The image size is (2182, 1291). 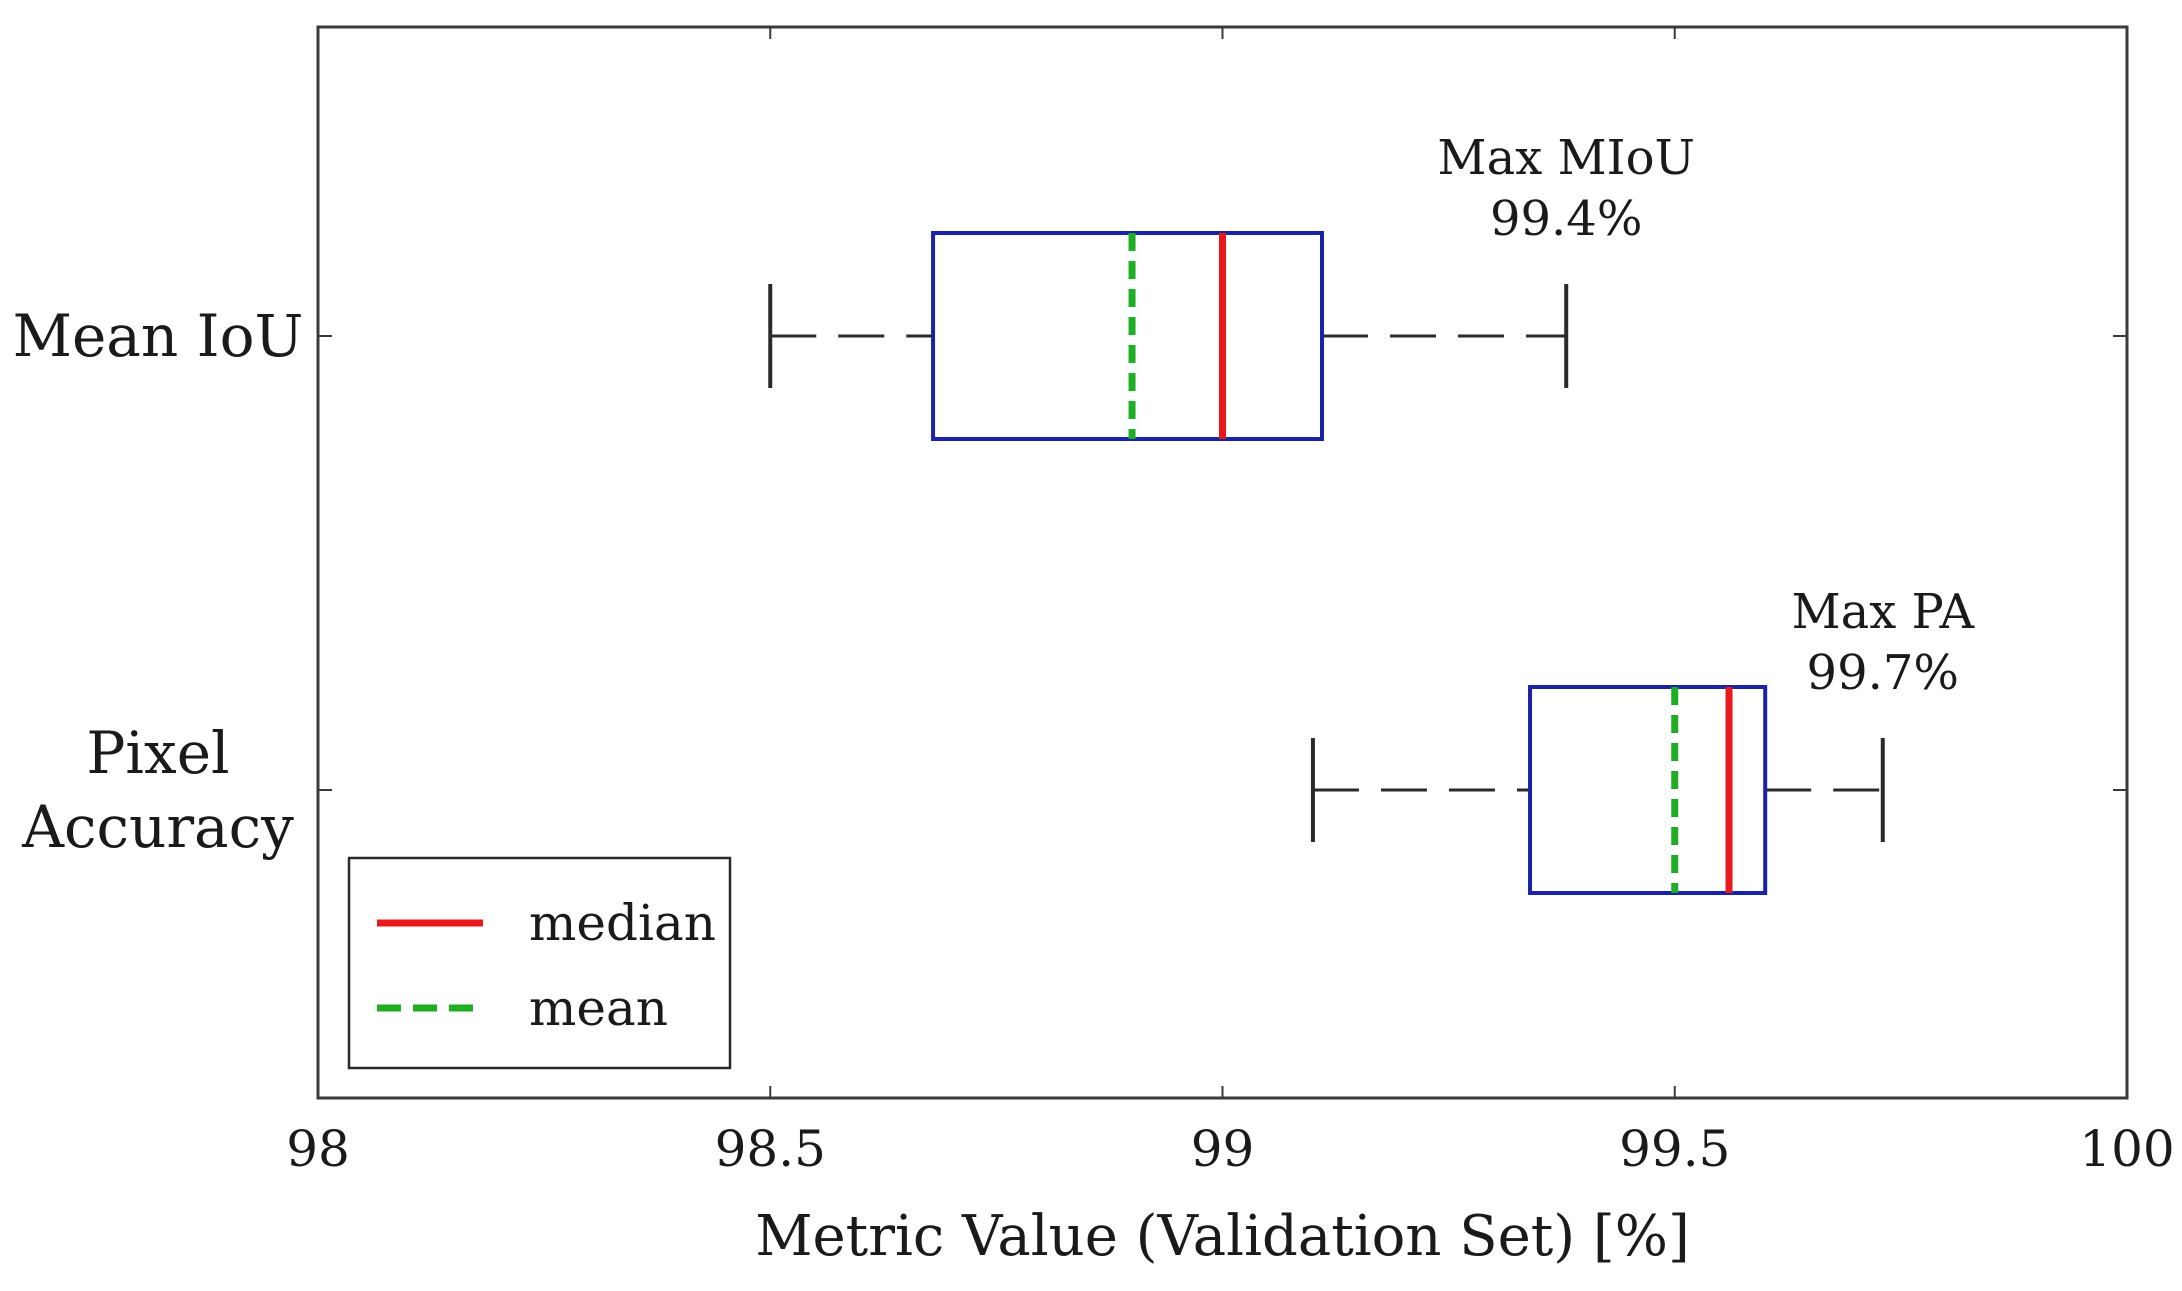 What do you see at coordinates (1222, 1236) in the screenshot?
I see `x-axis-title: Metric Value (Validation Set) [%]` at bounding box center [1222, 1236].